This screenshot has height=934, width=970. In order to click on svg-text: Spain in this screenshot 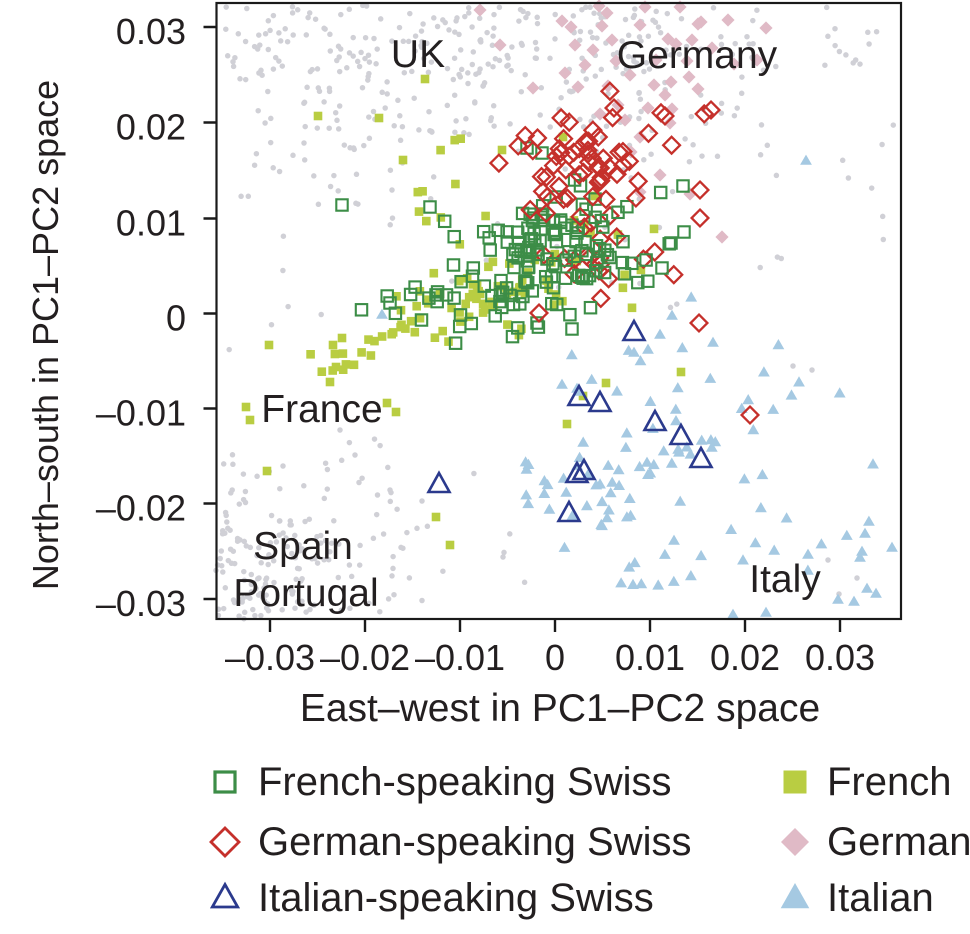, I will do `click(303, 546)`.